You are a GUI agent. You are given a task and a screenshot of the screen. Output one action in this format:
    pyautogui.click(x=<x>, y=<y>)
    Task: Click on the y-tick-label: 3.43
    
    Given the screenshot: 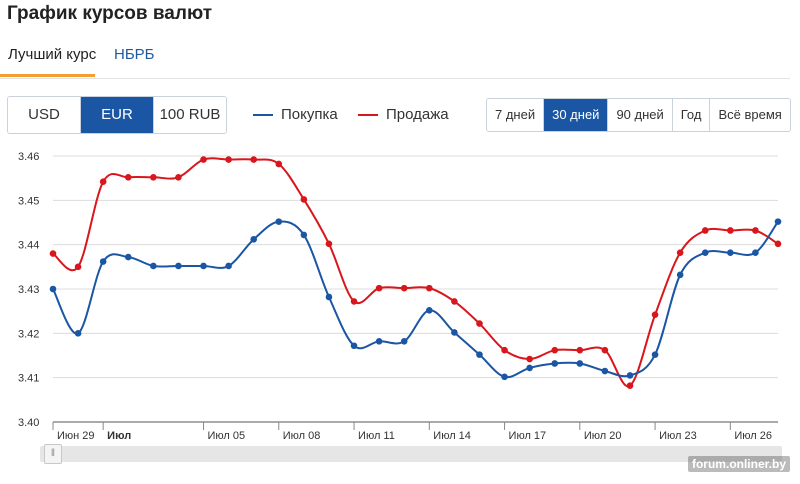 What is the action you would take?
    pyautogui.click(x=28, y=290)
    